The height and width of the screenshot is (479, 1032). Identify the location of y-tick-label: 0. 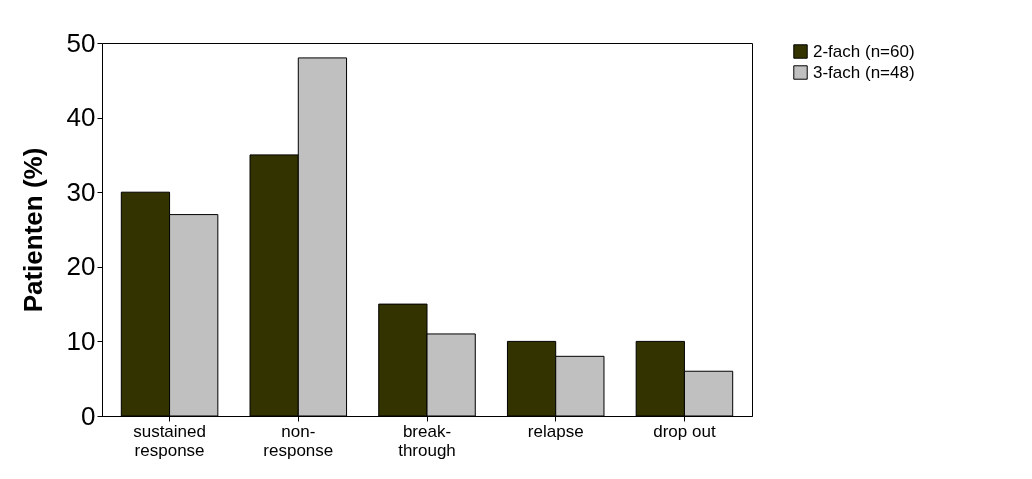
(88, 415).